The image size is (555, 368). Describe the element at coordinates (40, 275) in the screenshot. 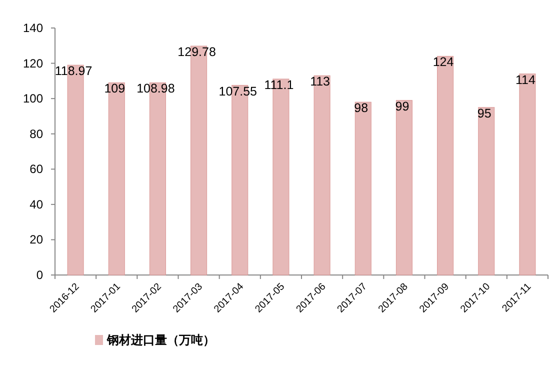

I see `y-tick-label: 0` at that location.